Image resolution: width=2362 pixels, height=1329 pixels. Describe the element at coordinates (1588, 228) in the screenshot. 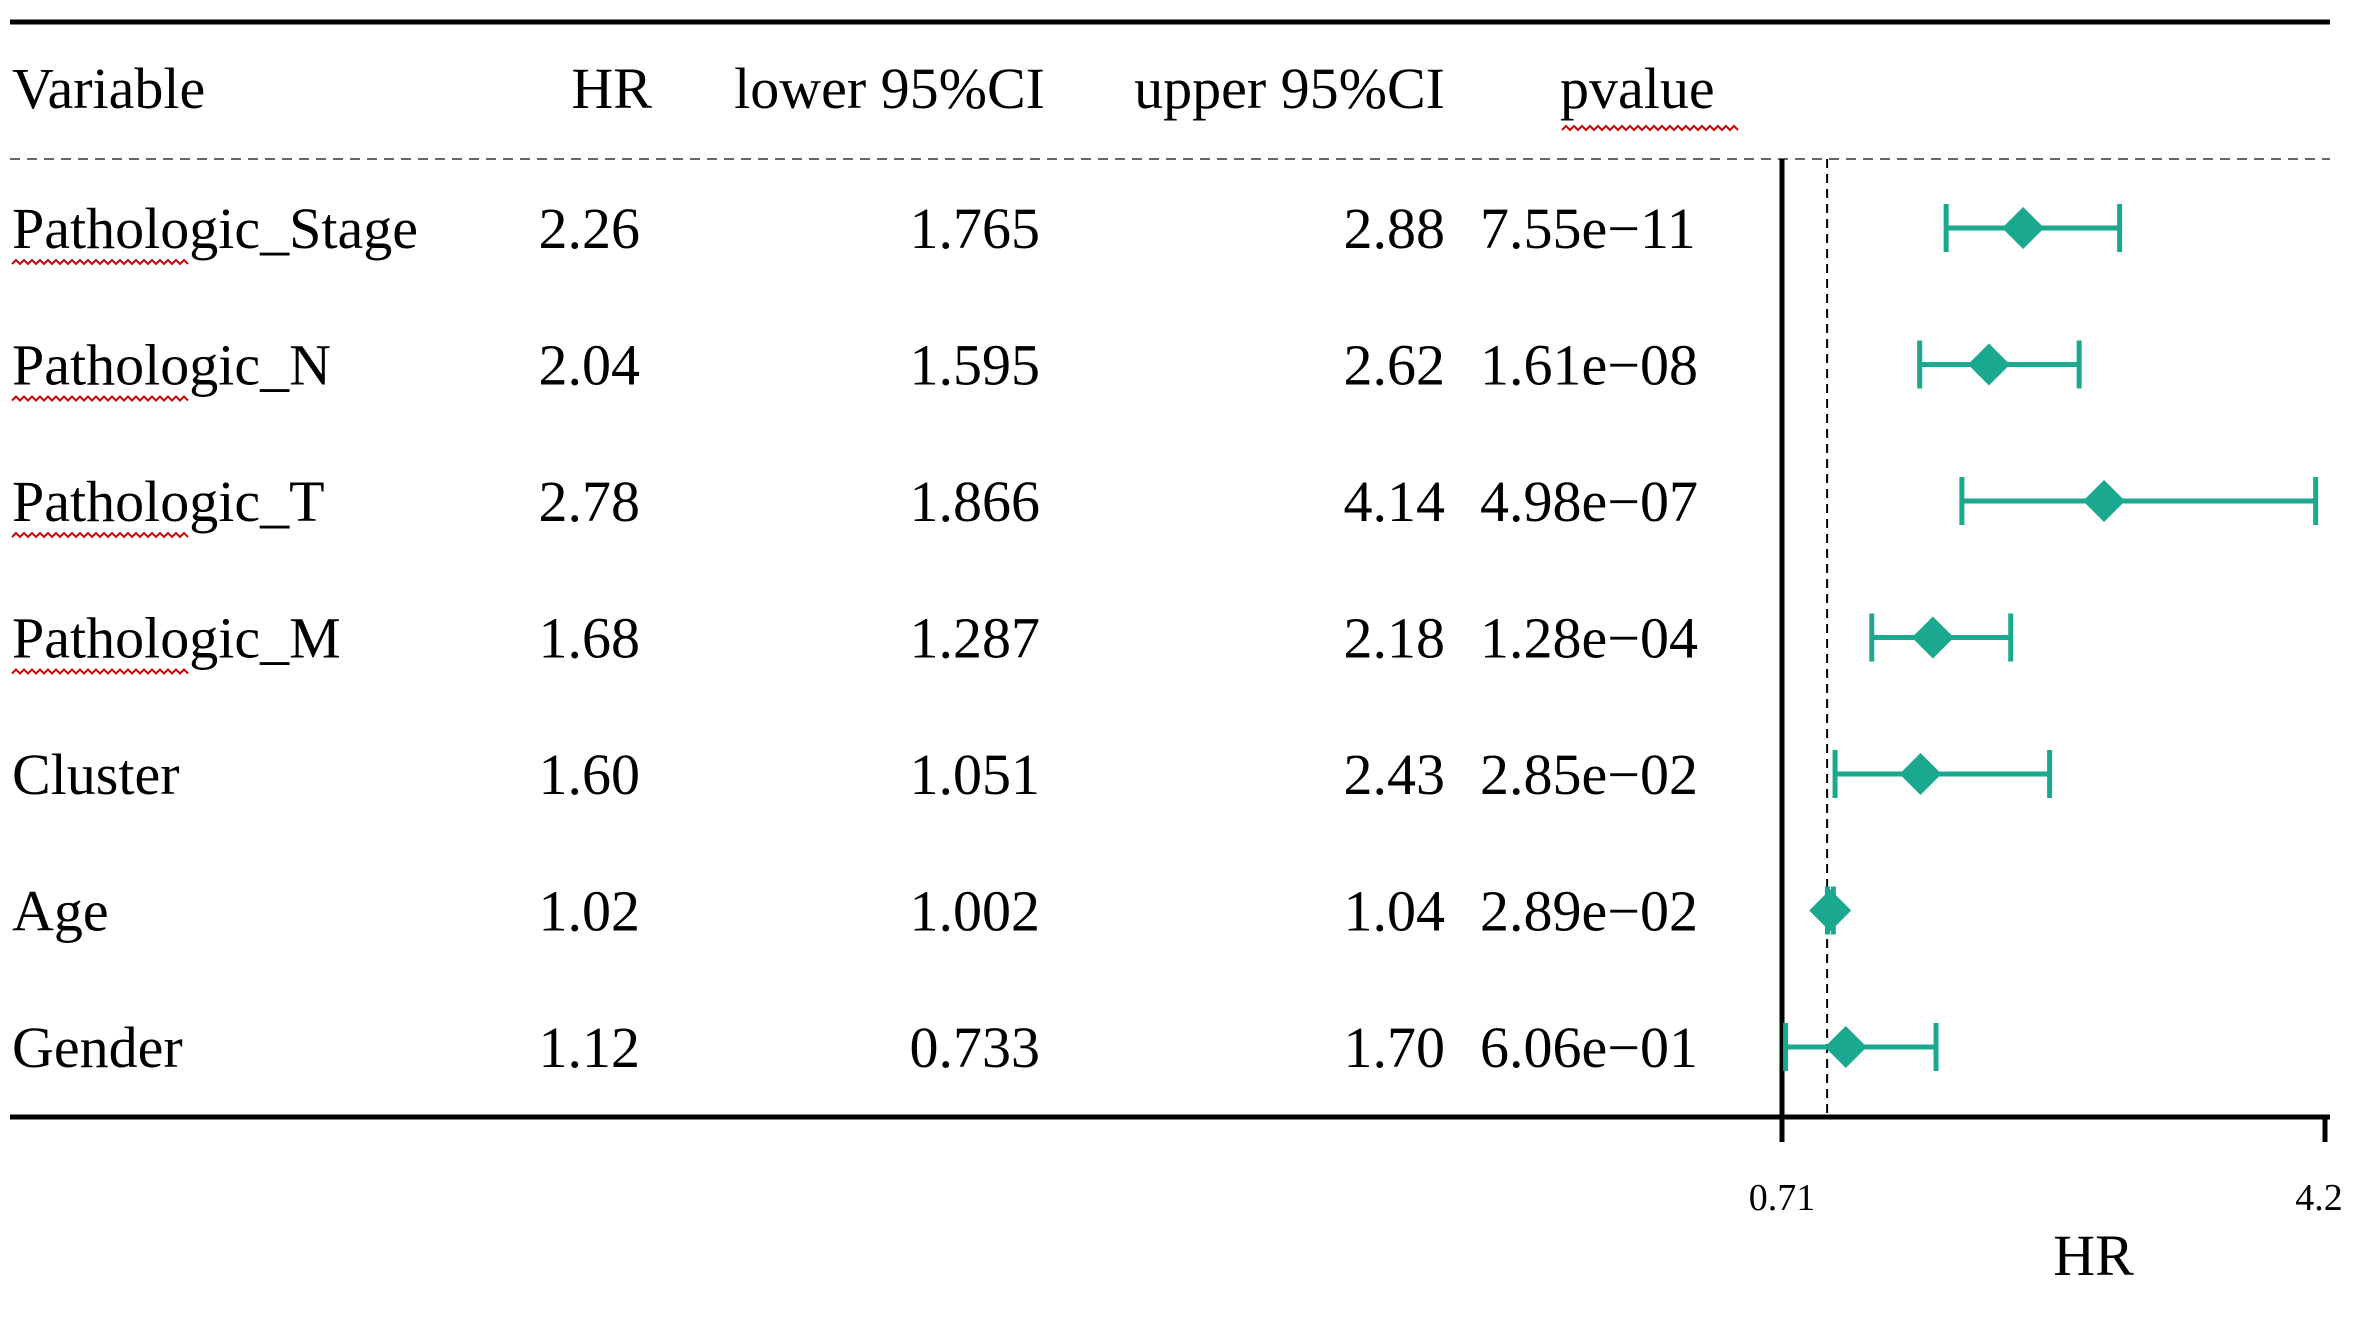

I see `cell-pvalue: 7.55e−11` at that location.